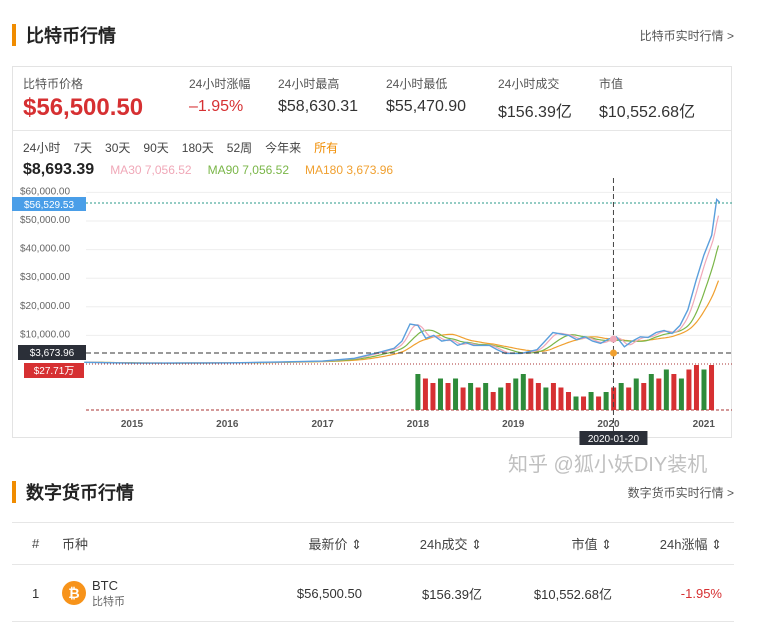 This screenshot has width=757, height=622. Describe the element at coordinates (402, 322) in the screenshot. I see `ma180-line` at that location.